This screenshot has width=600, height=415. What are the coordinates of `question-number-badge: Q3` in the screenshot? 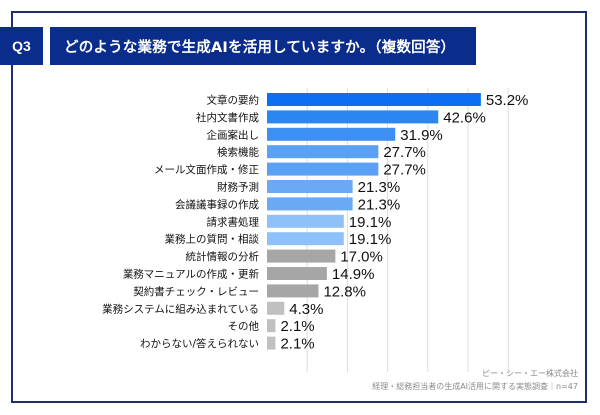 It's located at (21, 46).